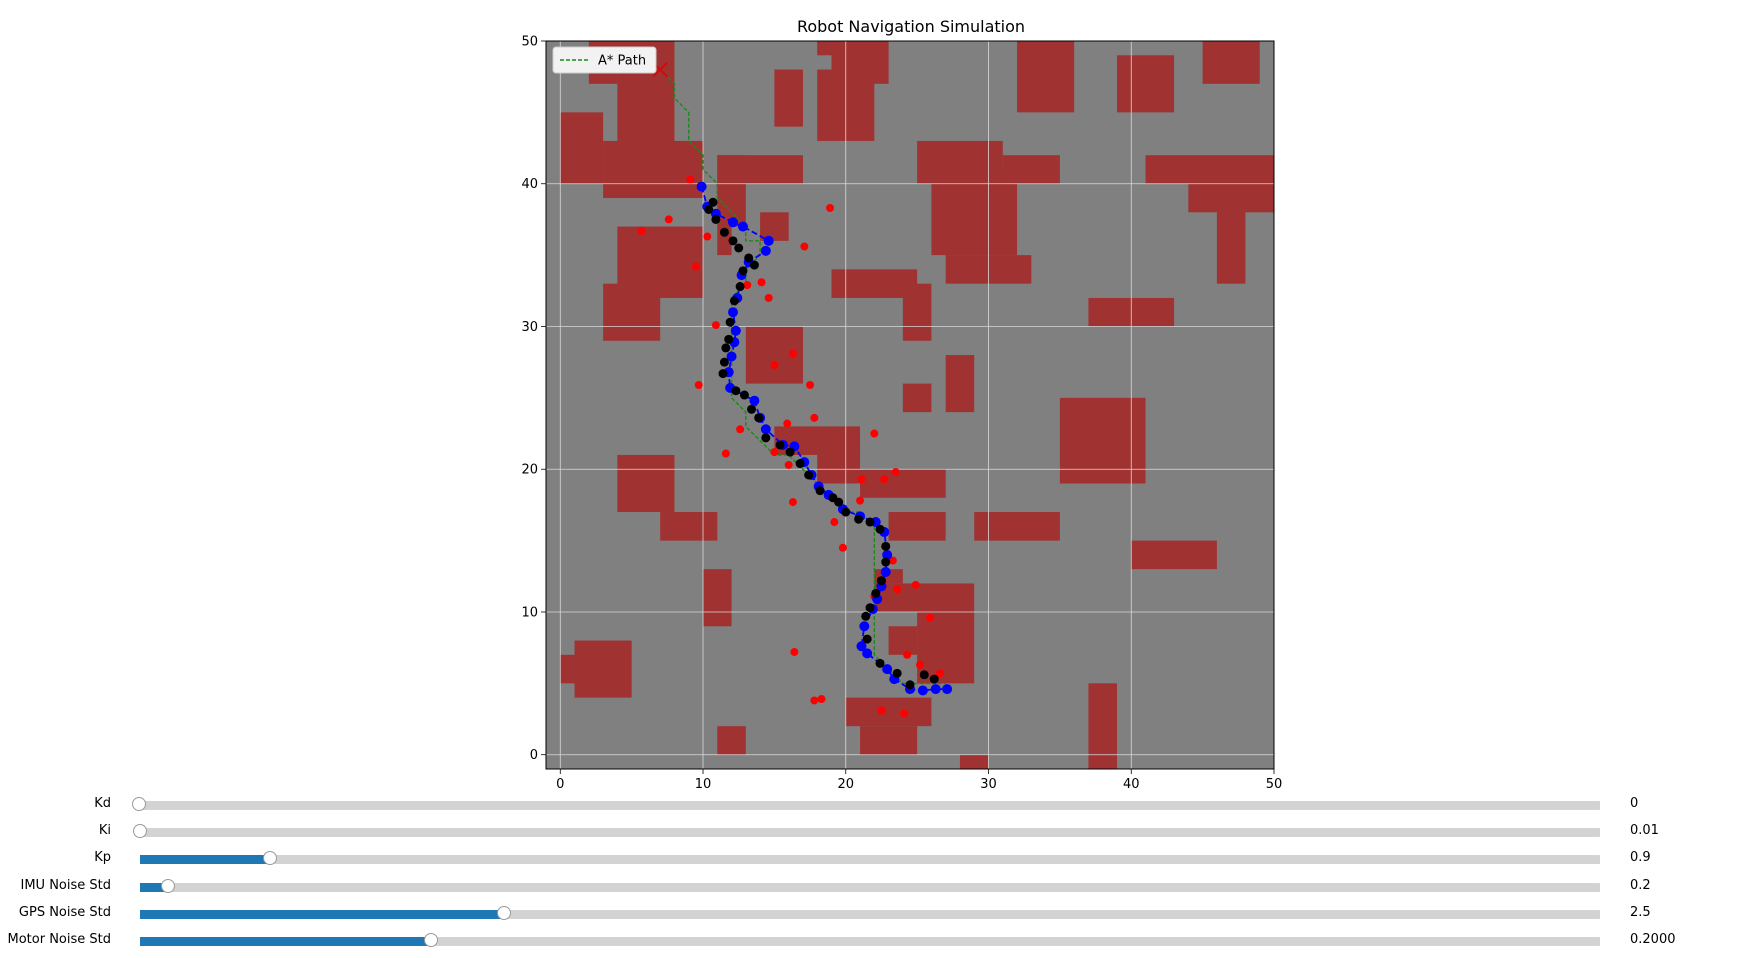 This screenshot has width=1737, height=958. I want to click on x-tick-label: 50, so click(1274, 784).